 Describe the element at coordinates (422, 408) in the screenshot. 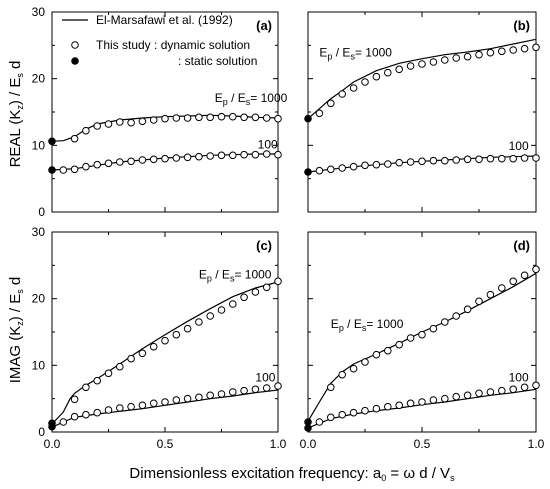

I see `panel-d-100-line-line` at that location.